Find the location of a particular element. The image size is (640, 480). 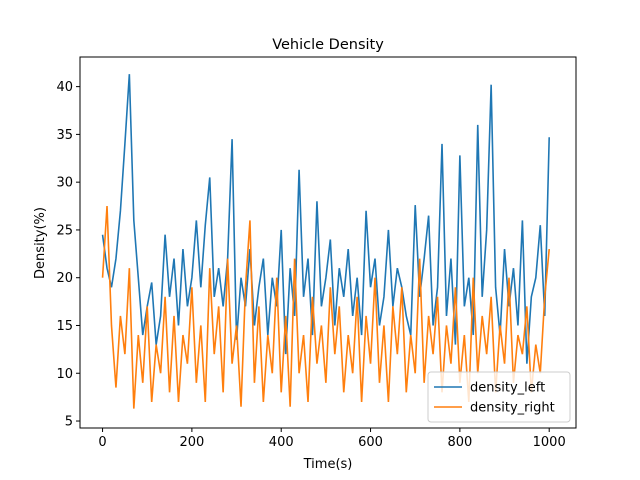

x-tick-label: 800 is located at coordinates (459, 442).